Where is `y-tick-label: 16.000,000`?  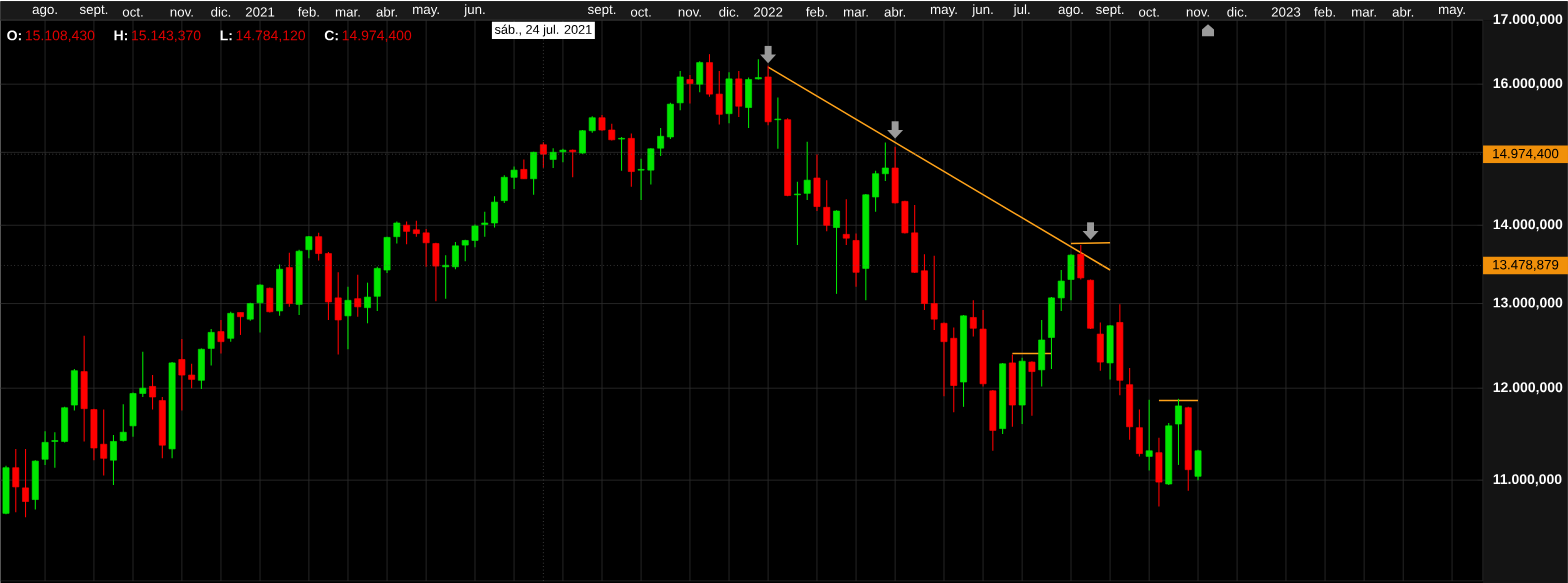 y-tick-label: 16.000,000 is located at coordinates (1528, 84).